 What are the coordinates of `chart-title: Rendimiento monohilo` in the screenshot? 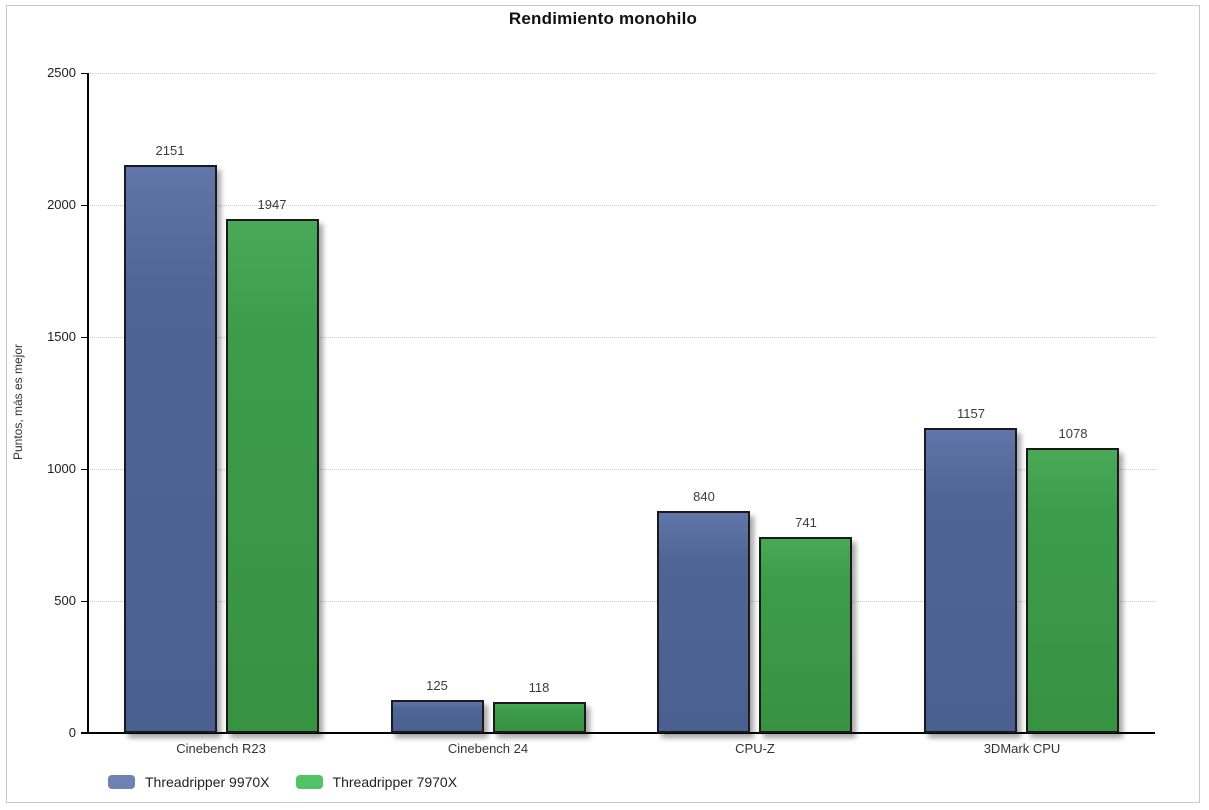 It's located at (603, 18).